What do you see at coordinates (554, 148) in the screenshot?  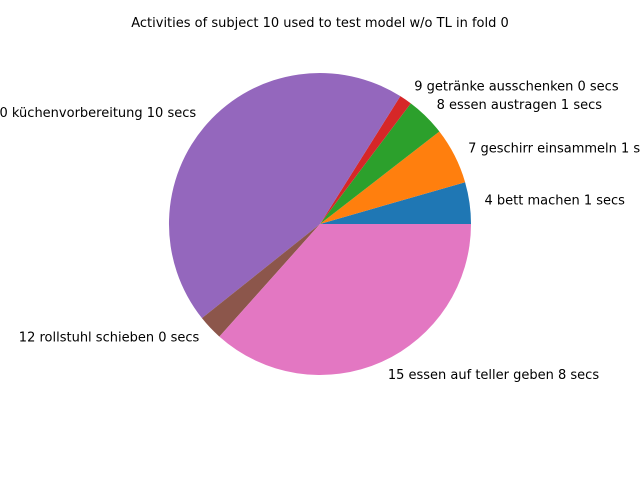 I see `pie-slice-label-1: 7 geschirr einsammeln 1 secs` at bounding box center [554, 148].